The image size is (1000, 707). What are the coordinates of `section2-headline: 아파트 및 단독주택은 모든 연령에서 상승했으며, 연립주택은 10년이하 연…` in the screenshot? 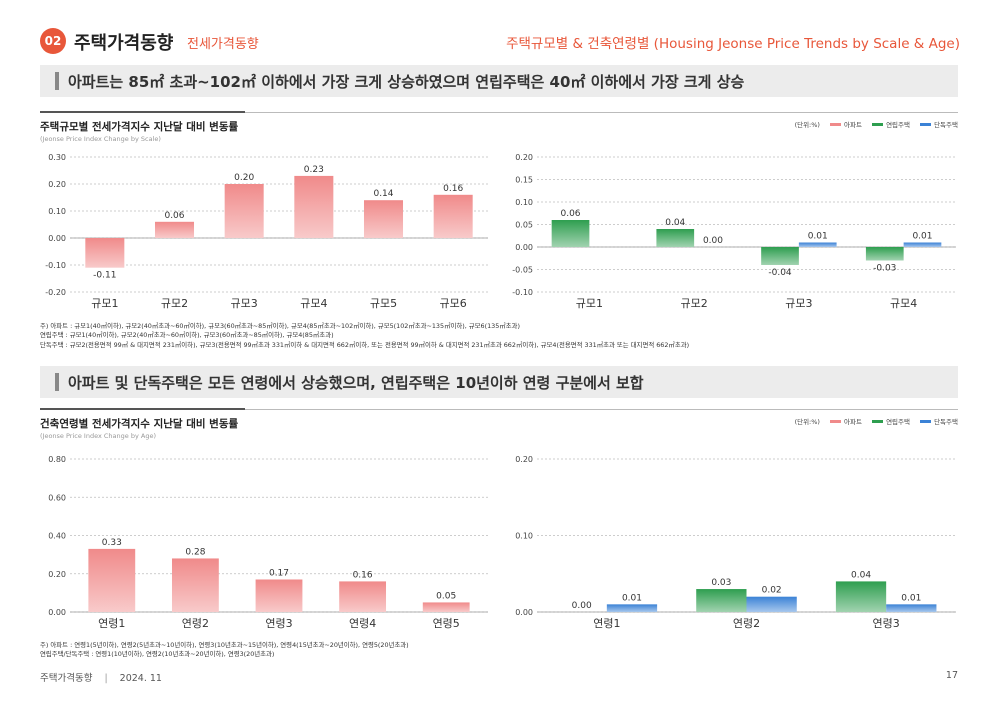 It's located at (356, 383).